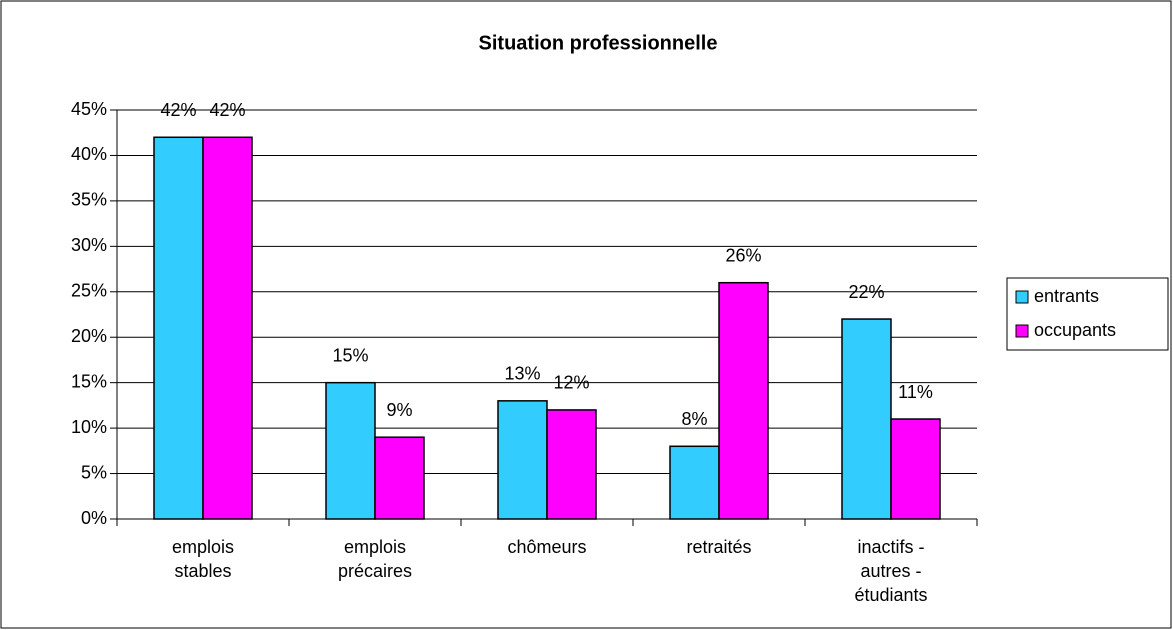 The height and width of the screenshot is (630, 1173). Describe the element at coordinates (89, 109) in the screenshot. I see `y-tick-label: 45%` at that location.